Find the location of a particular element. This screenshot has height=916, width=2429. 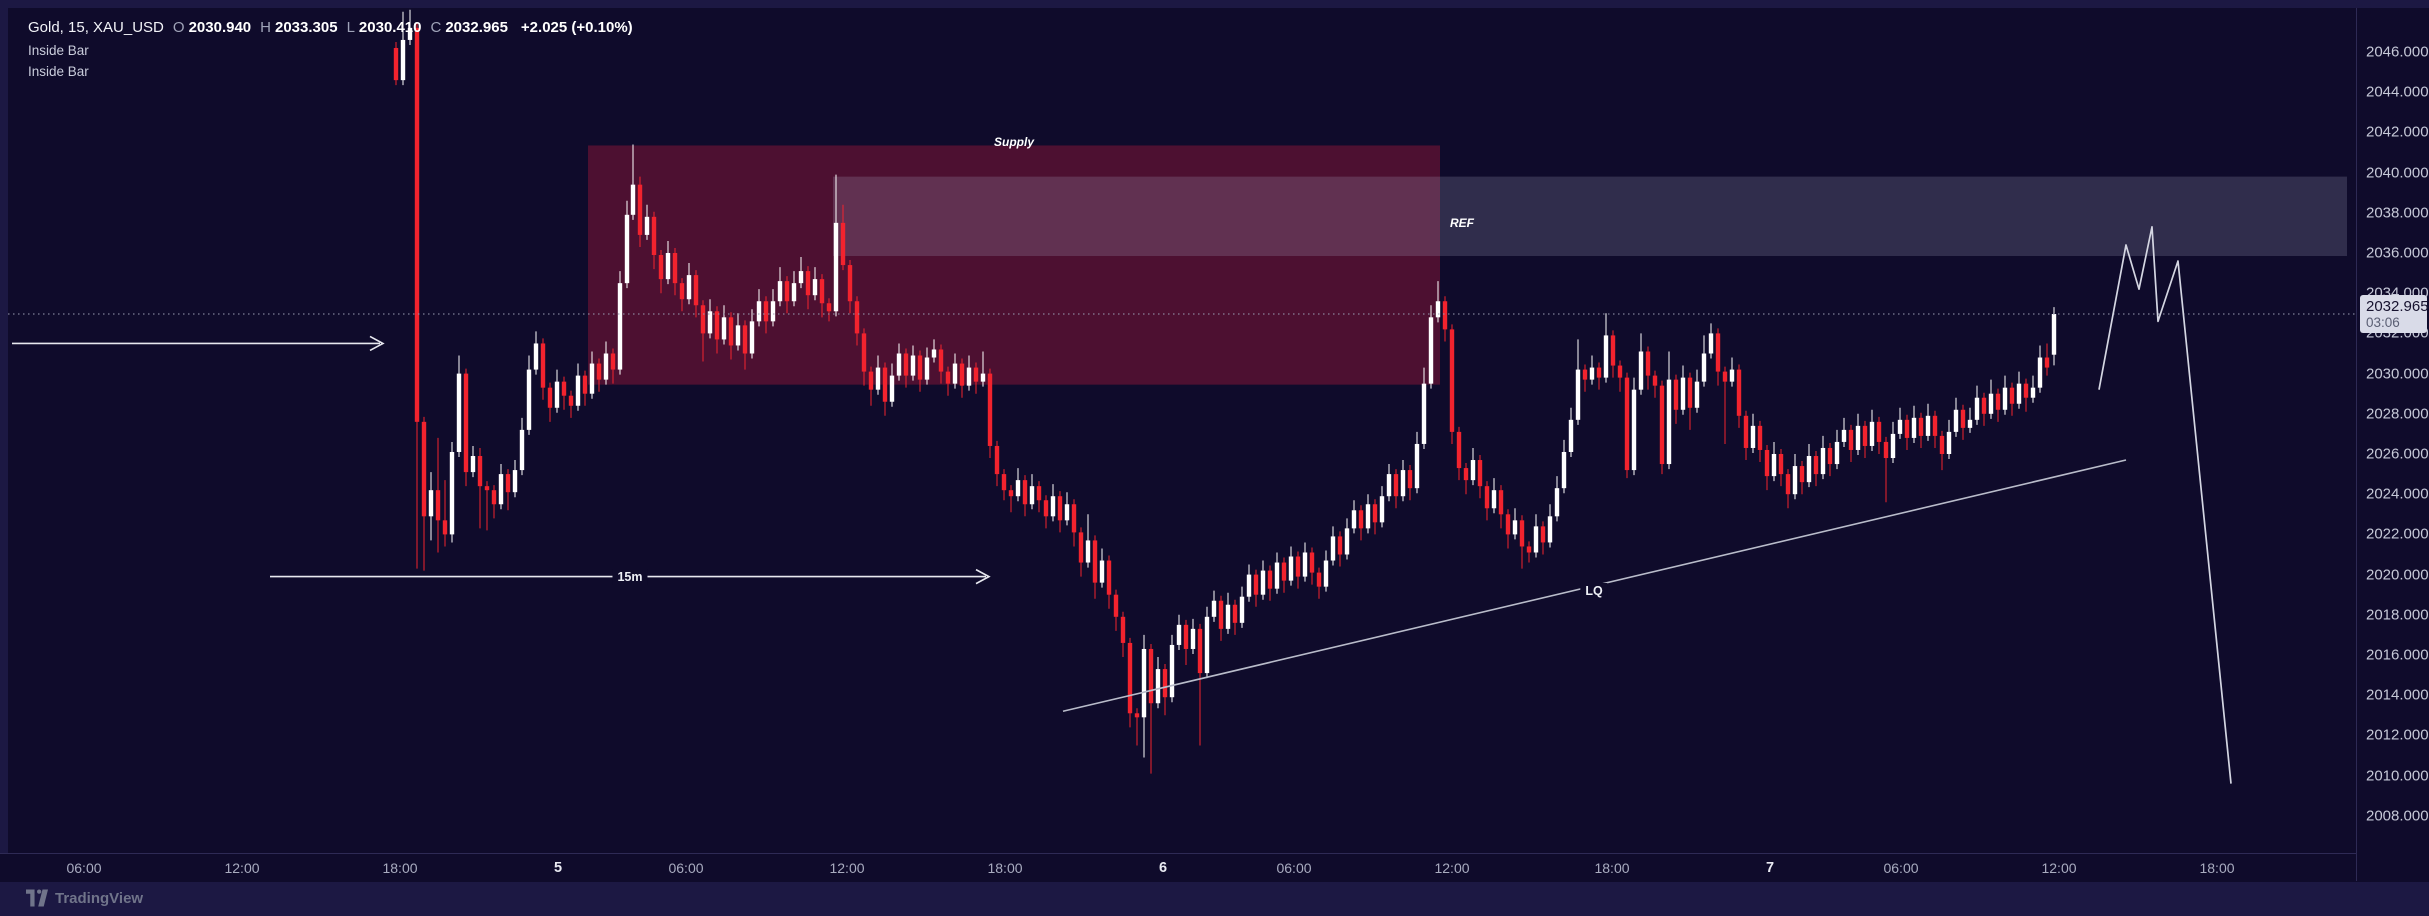

change-value: +2.025 (+0.10%) is located at coordinates (576, 27).